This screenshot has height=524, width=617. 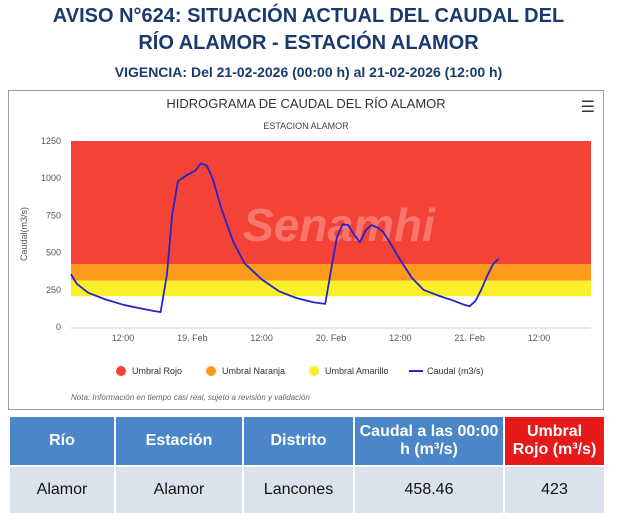 What do you see at coordinates (455, 371) in the screenshot?
I see `legend-label: Caudal (m3/s)` at bounding box center [455, 371].